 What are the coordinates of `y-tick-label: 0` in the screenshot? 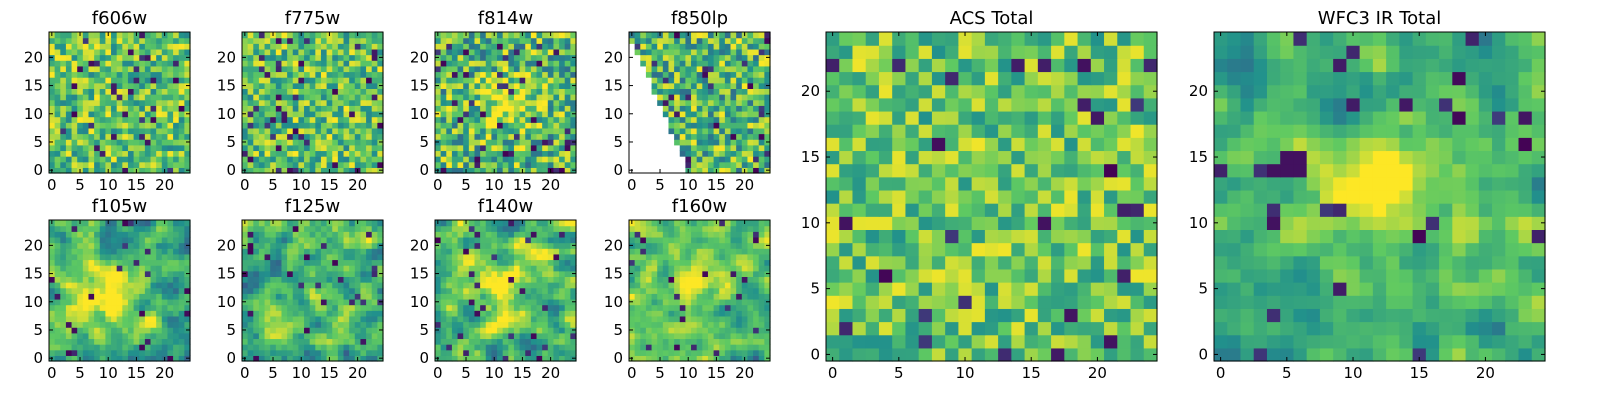 It's located at (38, 170).